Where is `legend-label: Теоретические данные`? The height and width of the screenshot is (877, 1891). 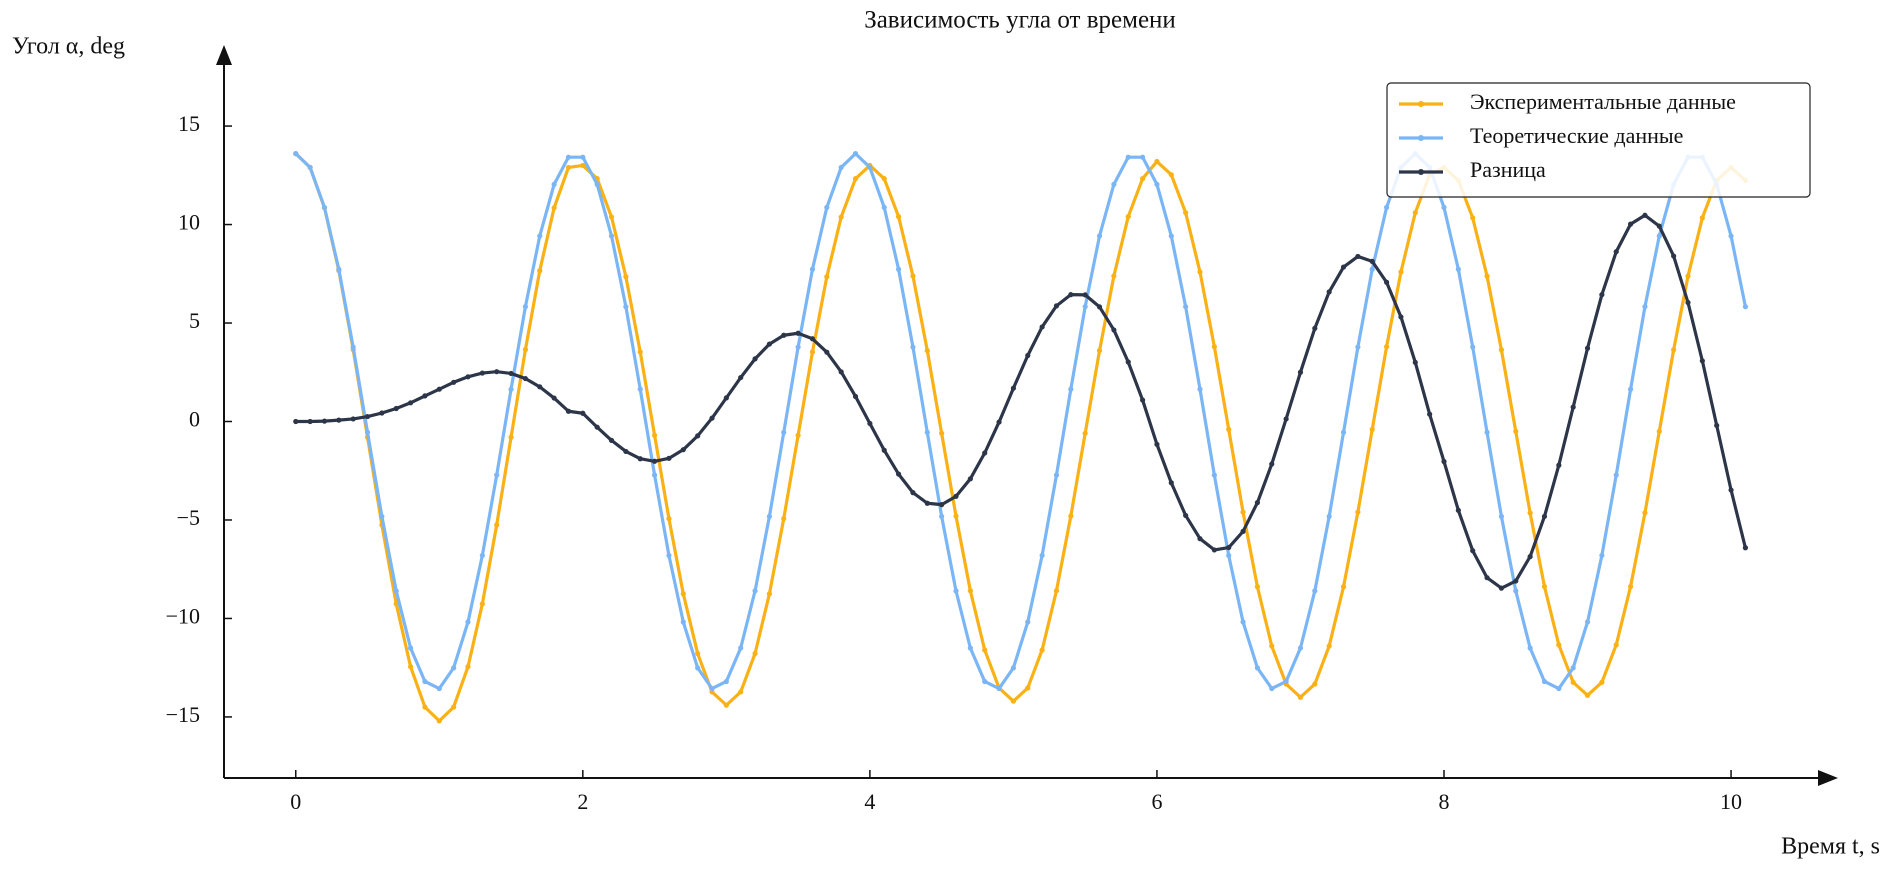 legend-label: Теоретические данные is located at coordinates (1576, 135).